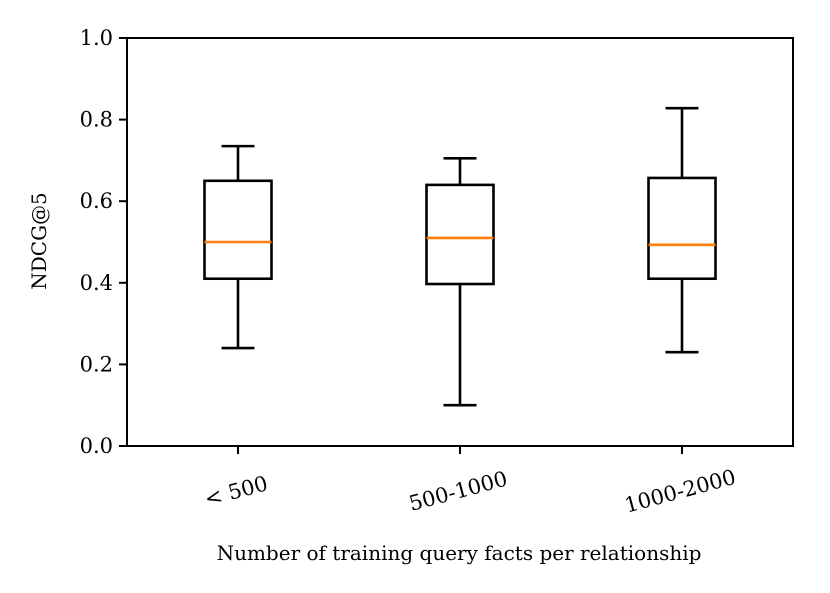  Describe the element at coordinates (236, 491) in the screenshot. I see `x-tick-label: < 500` at that location.